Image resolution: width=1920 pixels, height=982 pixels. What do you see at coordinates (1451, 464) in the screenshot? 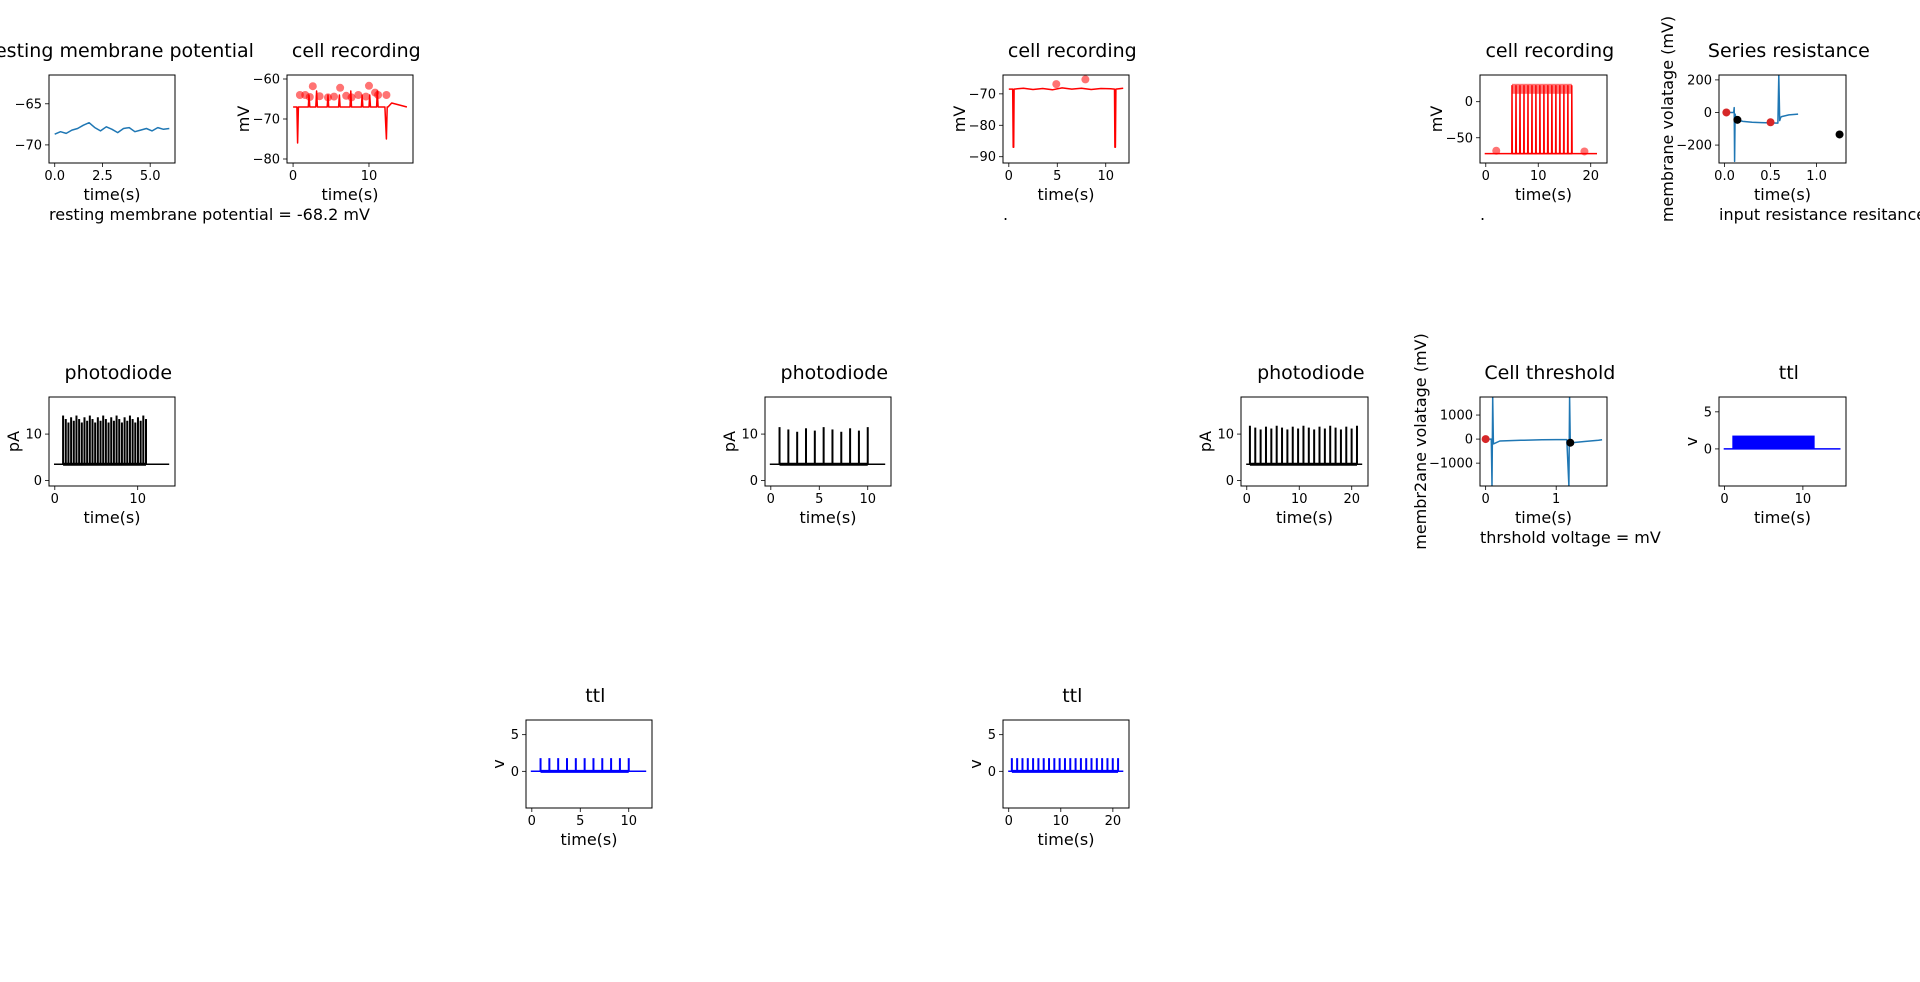
I see `y-tick-label: −1000` at bounding box center [1451, 464].